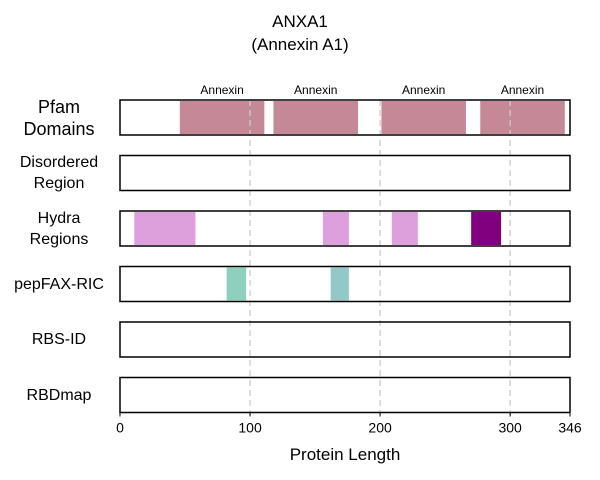 This screenshot has width=600, height=480. I want to click on track-label: RBDmap, so click(59, 395).